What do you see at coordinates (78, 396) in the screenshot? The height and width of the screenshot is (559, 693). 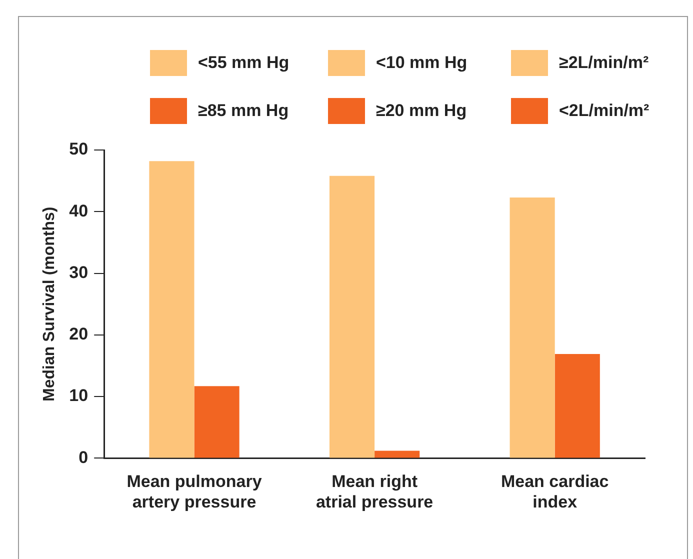 I see `y-tick-label: 10` at bounding box center [78, 396].